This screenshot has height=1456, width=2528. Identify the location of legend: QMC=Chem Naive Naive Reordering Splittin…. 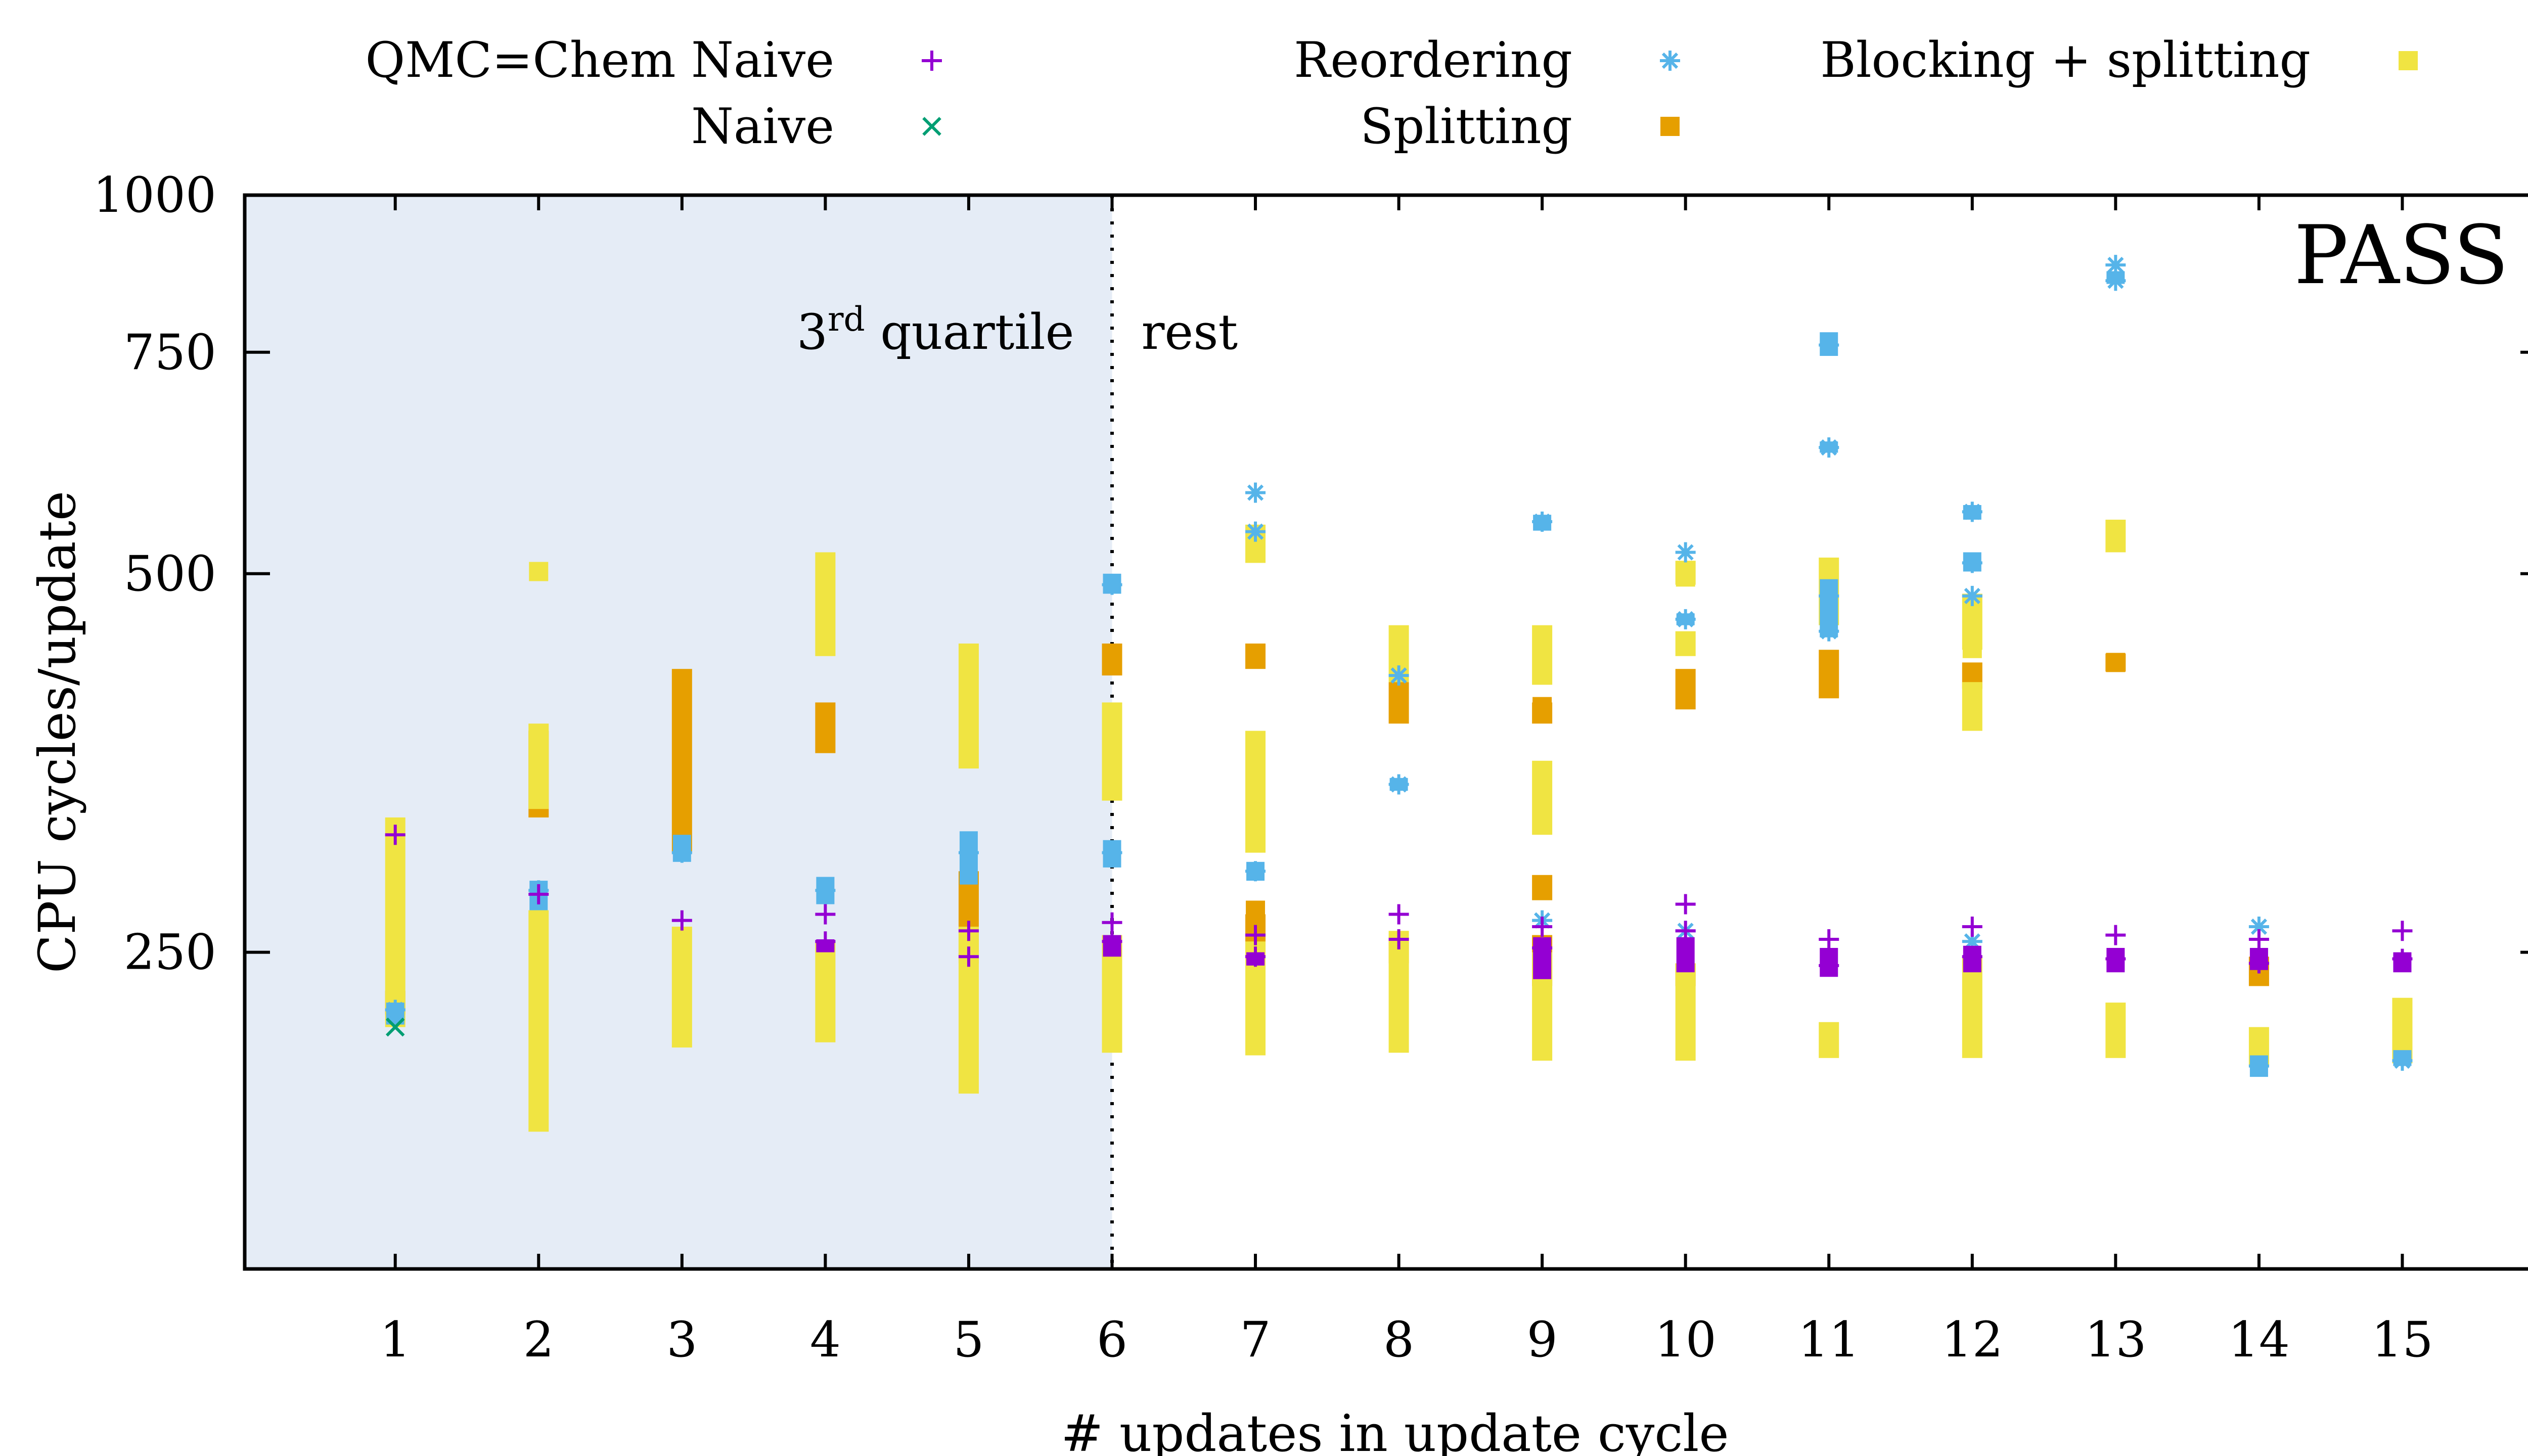
(1392, 93).